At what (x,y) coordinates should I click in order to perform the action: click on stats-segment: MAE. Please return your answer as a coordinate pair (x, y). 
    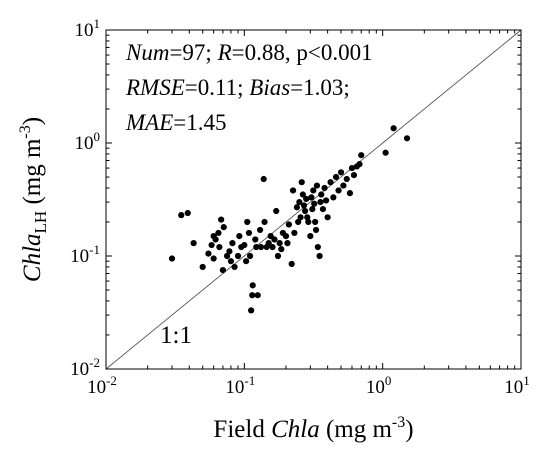
    Looking at the image, I should click on (149, 122).